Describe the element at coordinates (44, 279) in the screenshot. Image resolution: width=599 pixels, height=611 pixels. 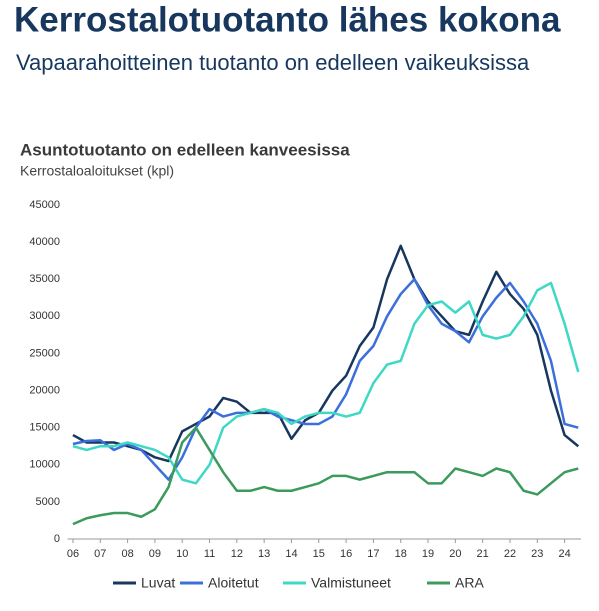
I see `y-tick-label: 35000` at that location.